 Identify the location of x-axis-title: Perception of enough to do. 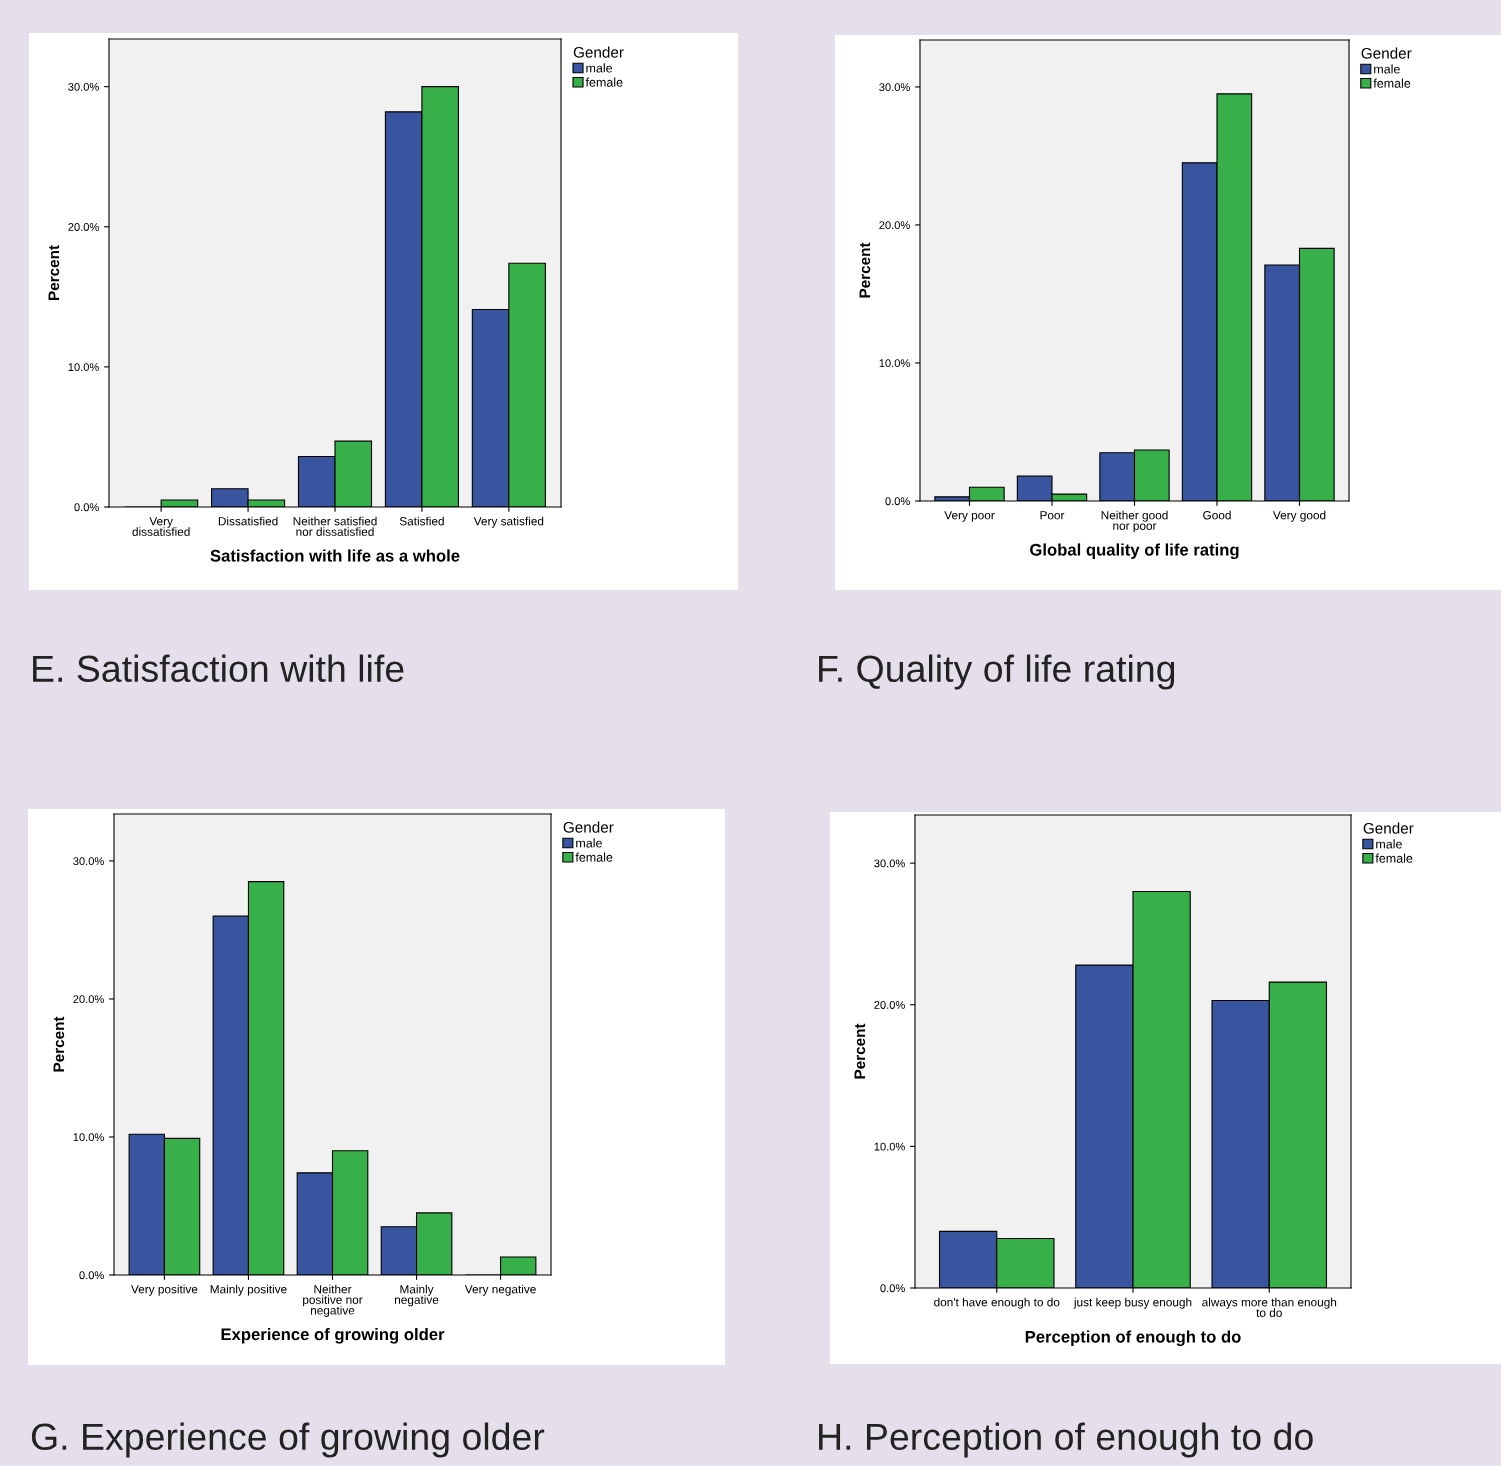
(1133, 1338).